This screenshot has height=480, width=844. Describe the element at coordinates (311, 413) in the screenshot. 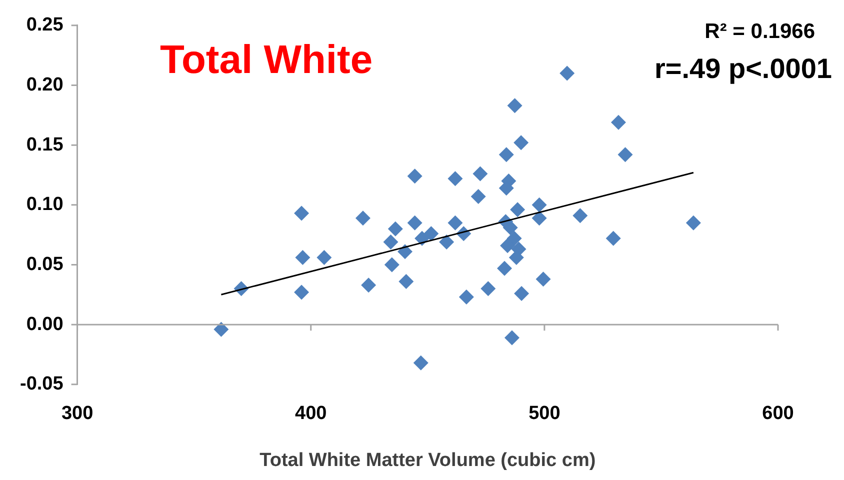

I see `x-tick-label: 400` at that location.